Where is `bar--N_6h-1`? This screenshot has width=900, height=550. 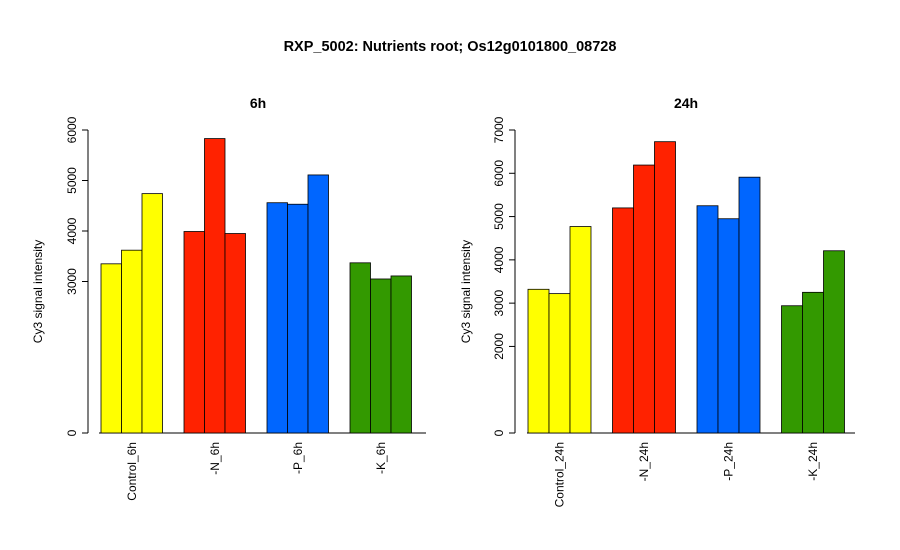
bar--N_6h-1 is located at coordinates (194, 332).